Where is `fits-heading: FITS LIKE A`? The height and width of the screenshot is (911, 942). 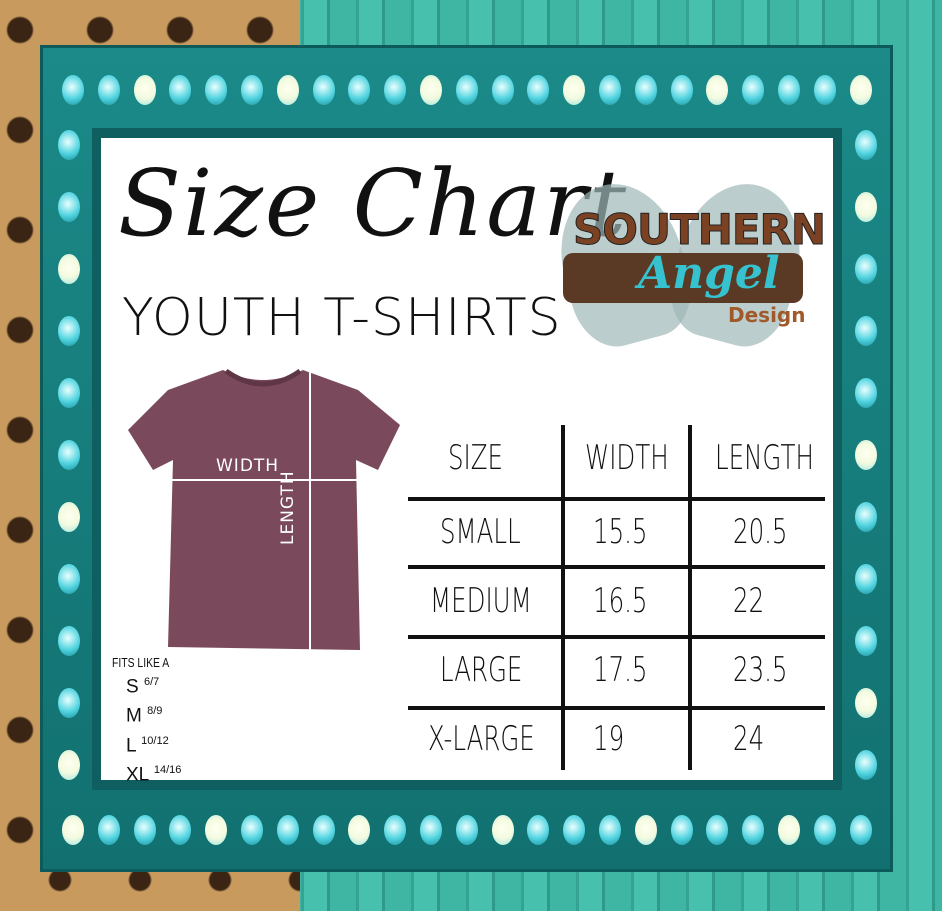 fits-heading: FITS LIKE A is located at coordinates (141, 662).